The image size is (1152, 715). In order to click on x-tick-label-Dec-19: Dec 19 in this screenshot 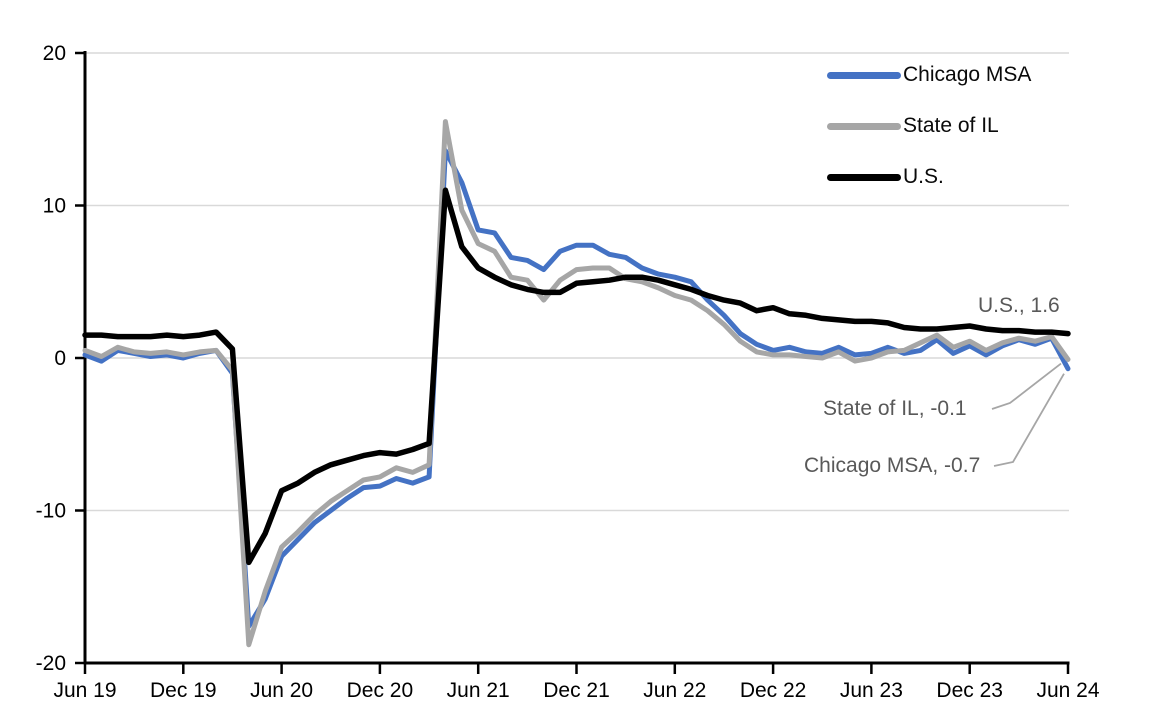, I will do `click(183, 690)`.